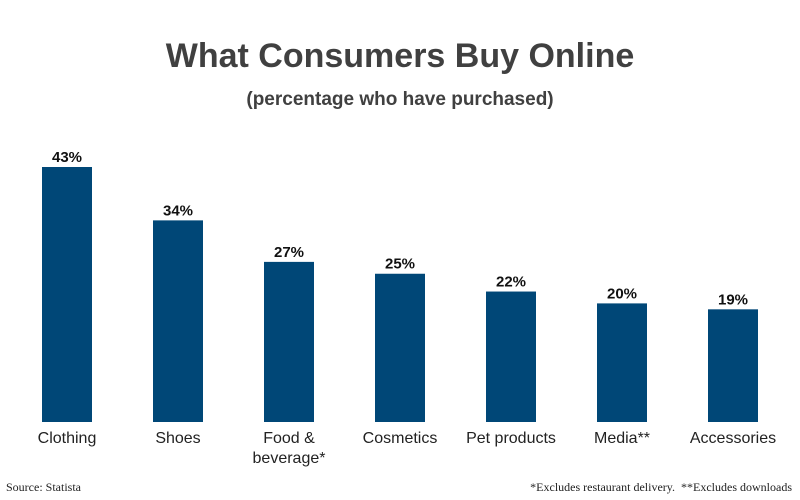 Image resolution: width=800 pixels, height=500 pixels. Describe the element at coordinates (43, 487) in the screenshot. I see `source-note: Source: Statista` at that location.